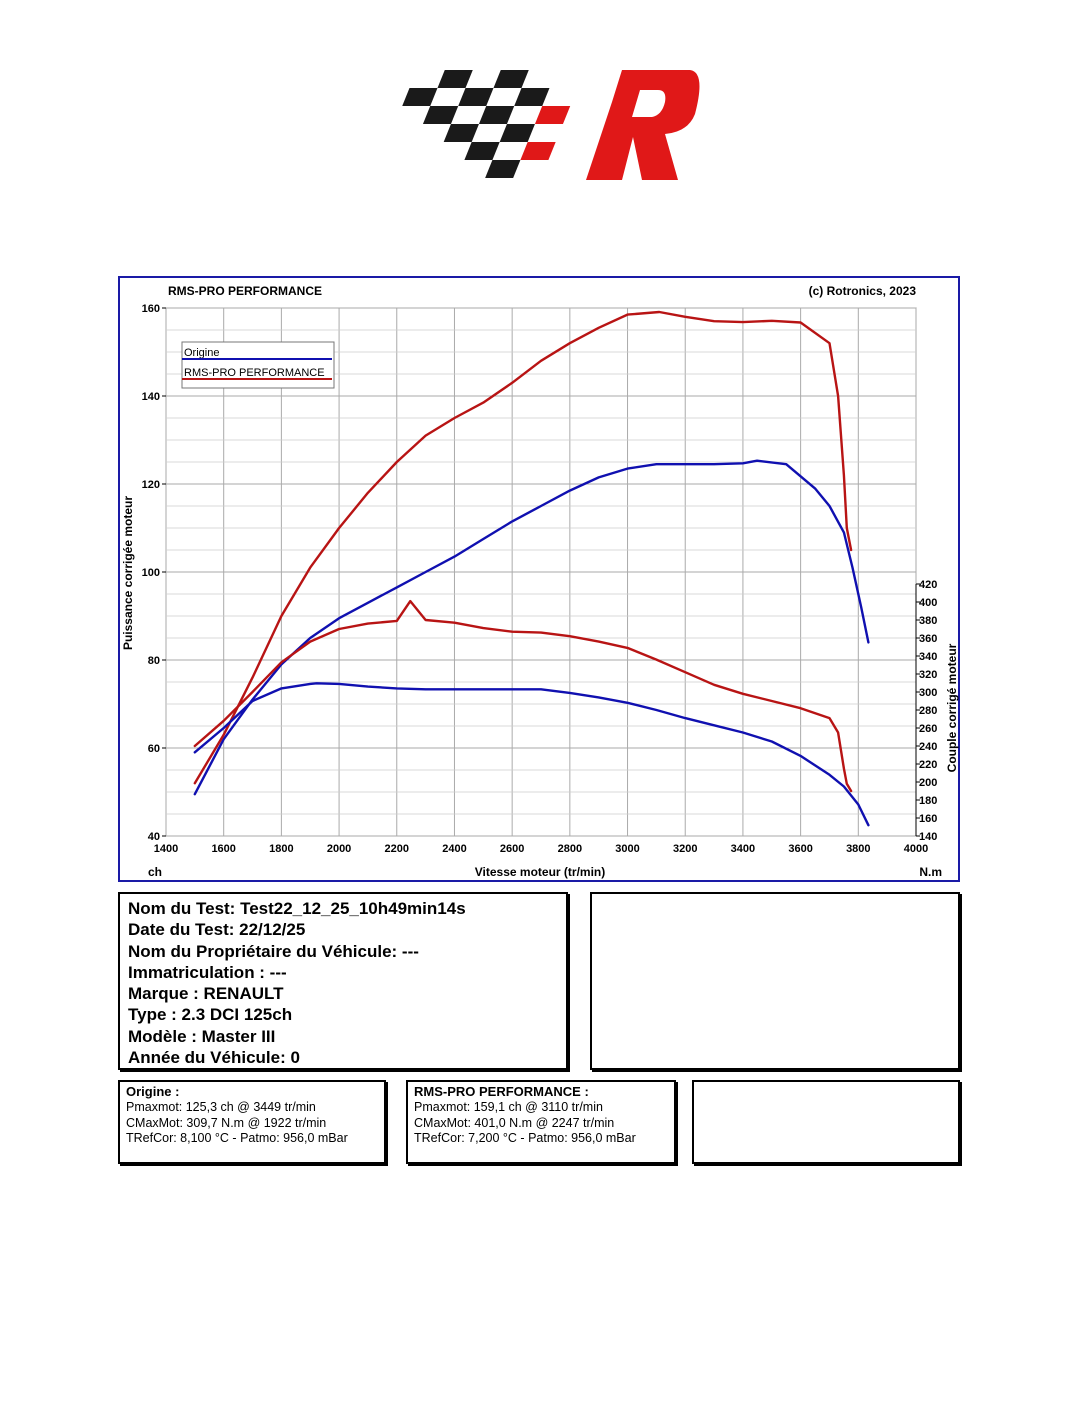  What do you see at coordinates (223, 849) in the screenshot?
I see `x-tick-label: 1600` at bounding box center [223, 849].